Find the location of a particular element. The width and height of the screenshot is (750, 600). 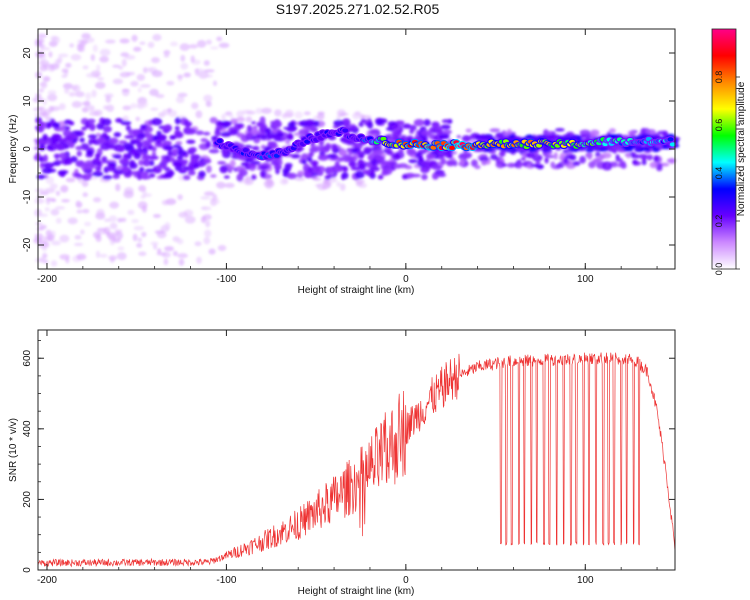

spectrogram-x-axis-label: Height of straight line (km) is located at coordinates (356, 290).